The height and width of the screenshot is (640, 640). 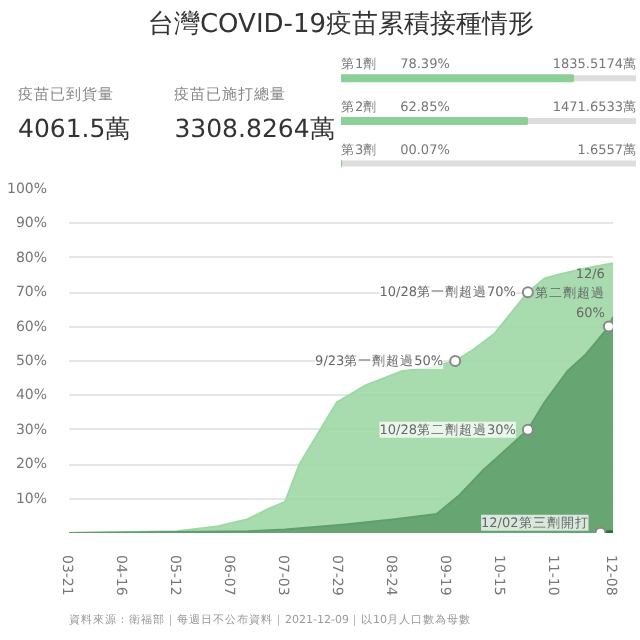 I want to click on text: 台灣COVID-19疫苗累積接種情形, so click(x=341, y=25).